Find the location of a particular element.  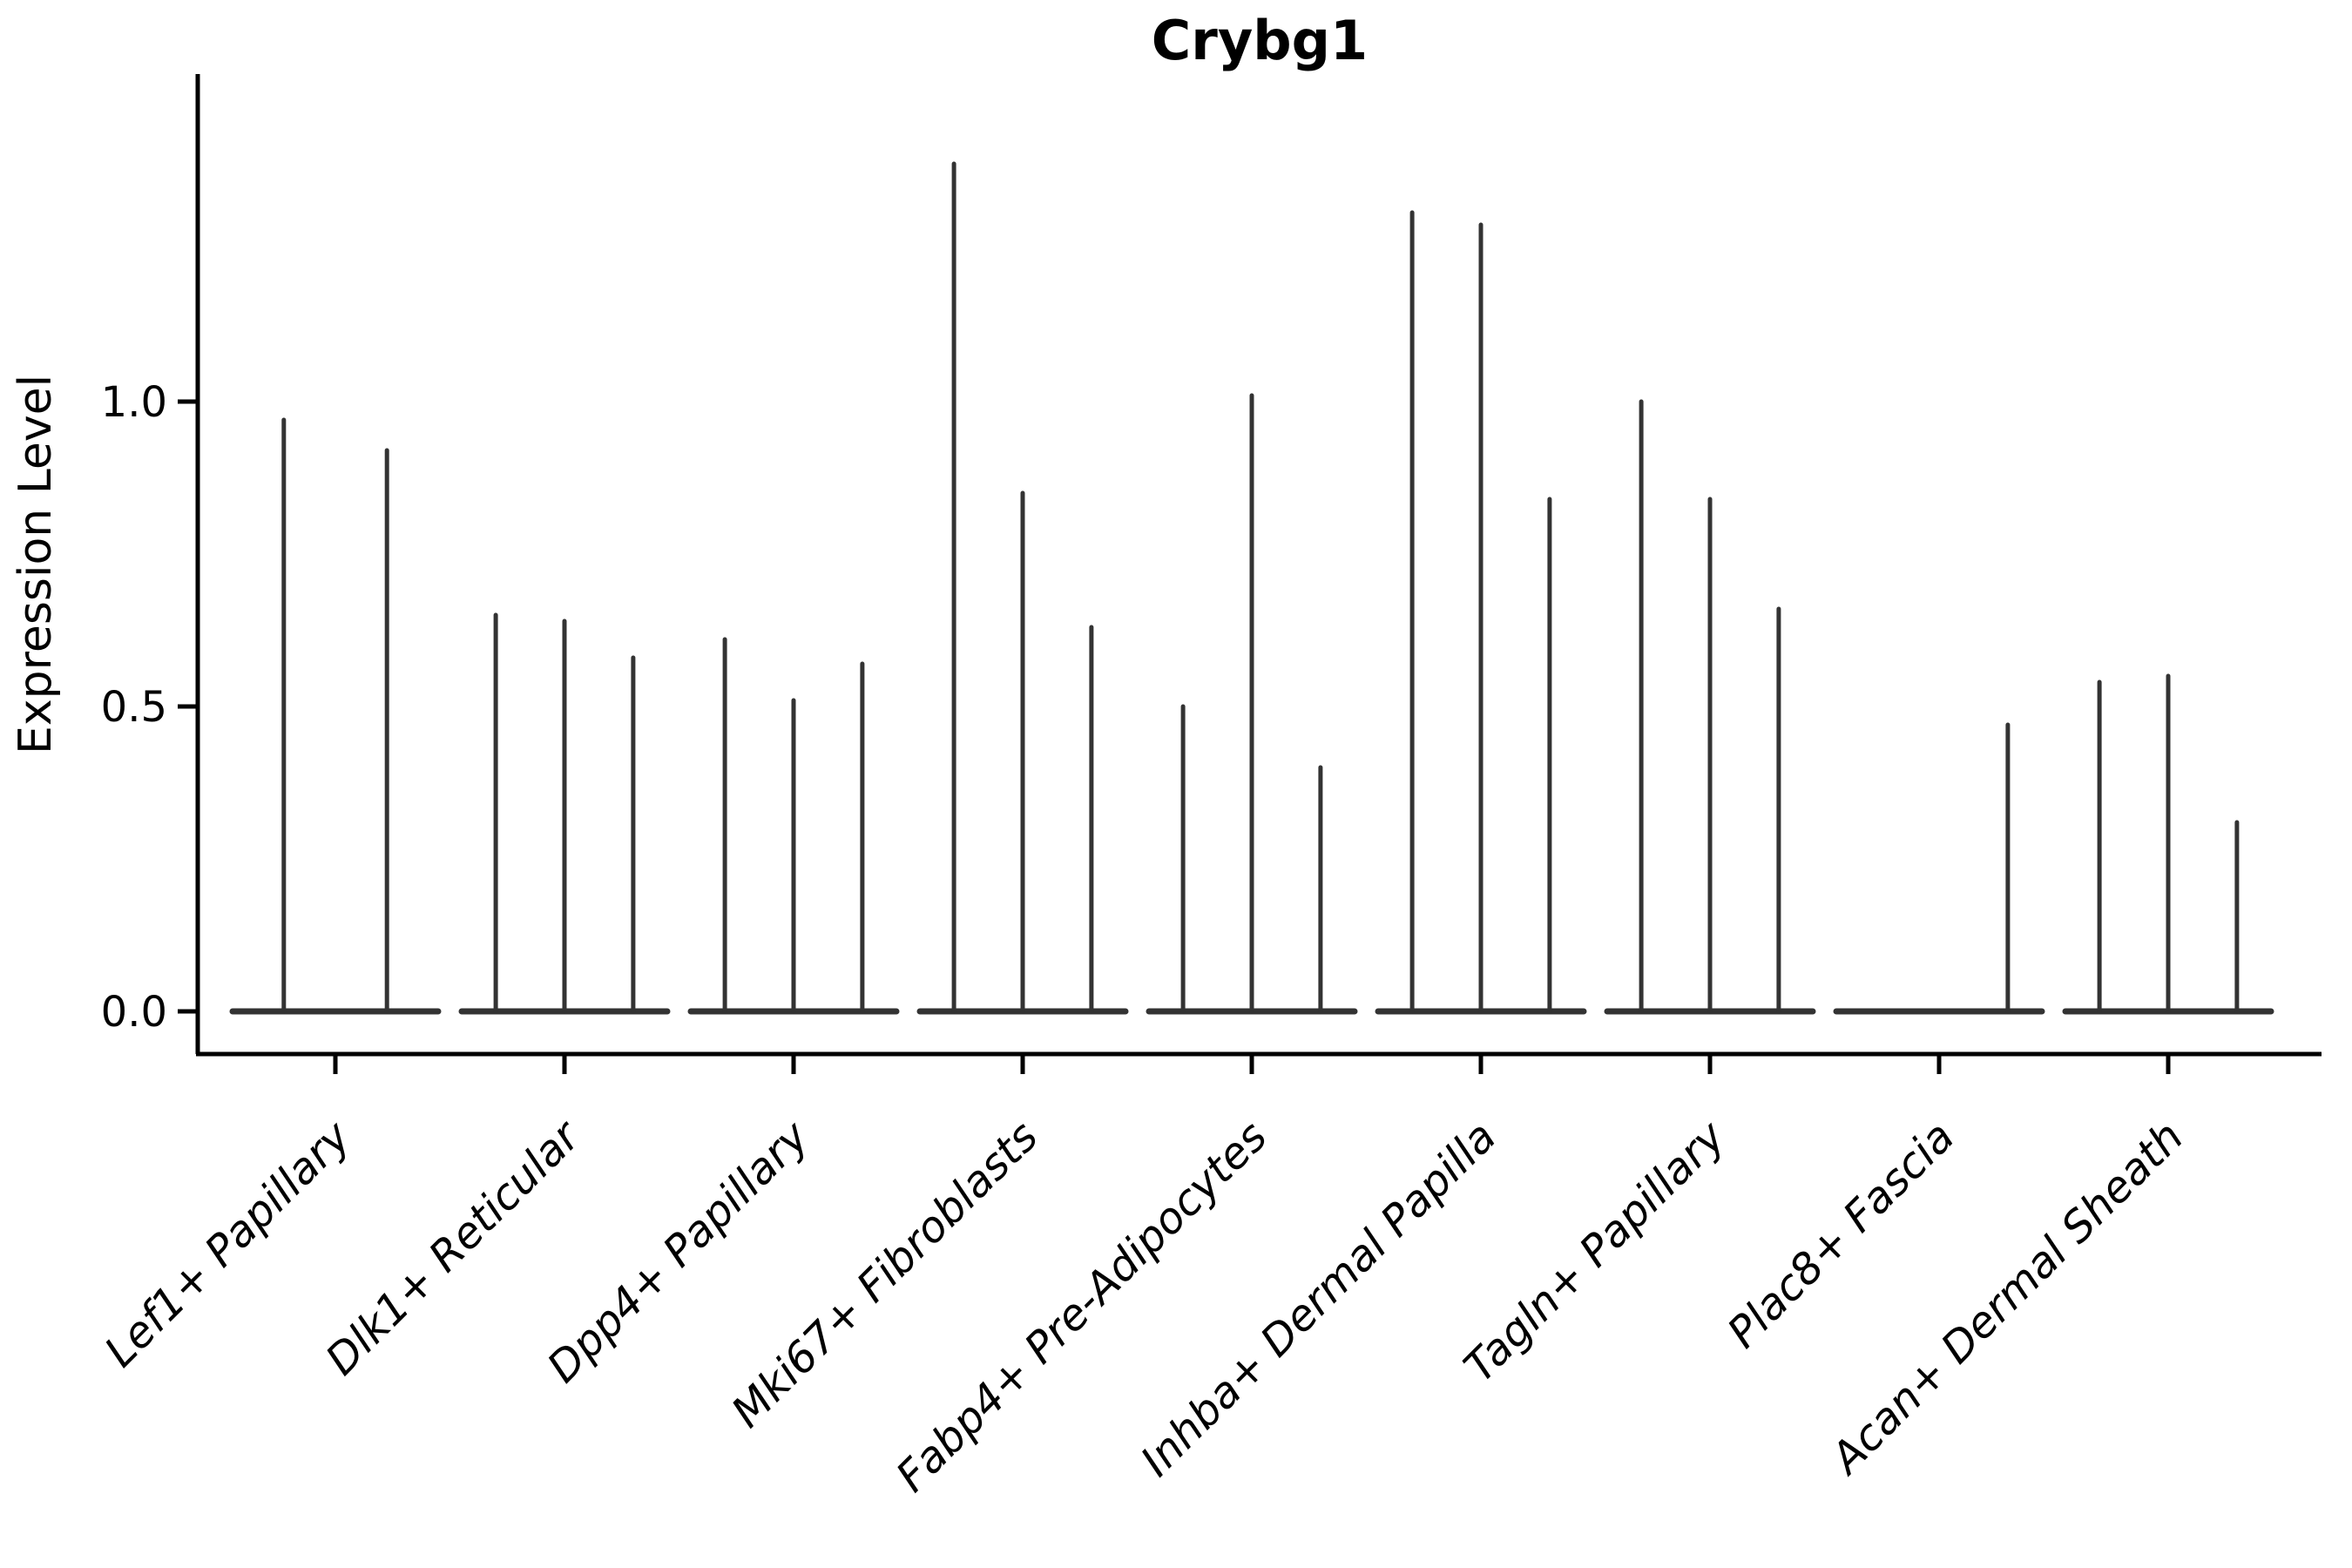

y-tick-label: 1.0 is located at coordinates (134, 402).